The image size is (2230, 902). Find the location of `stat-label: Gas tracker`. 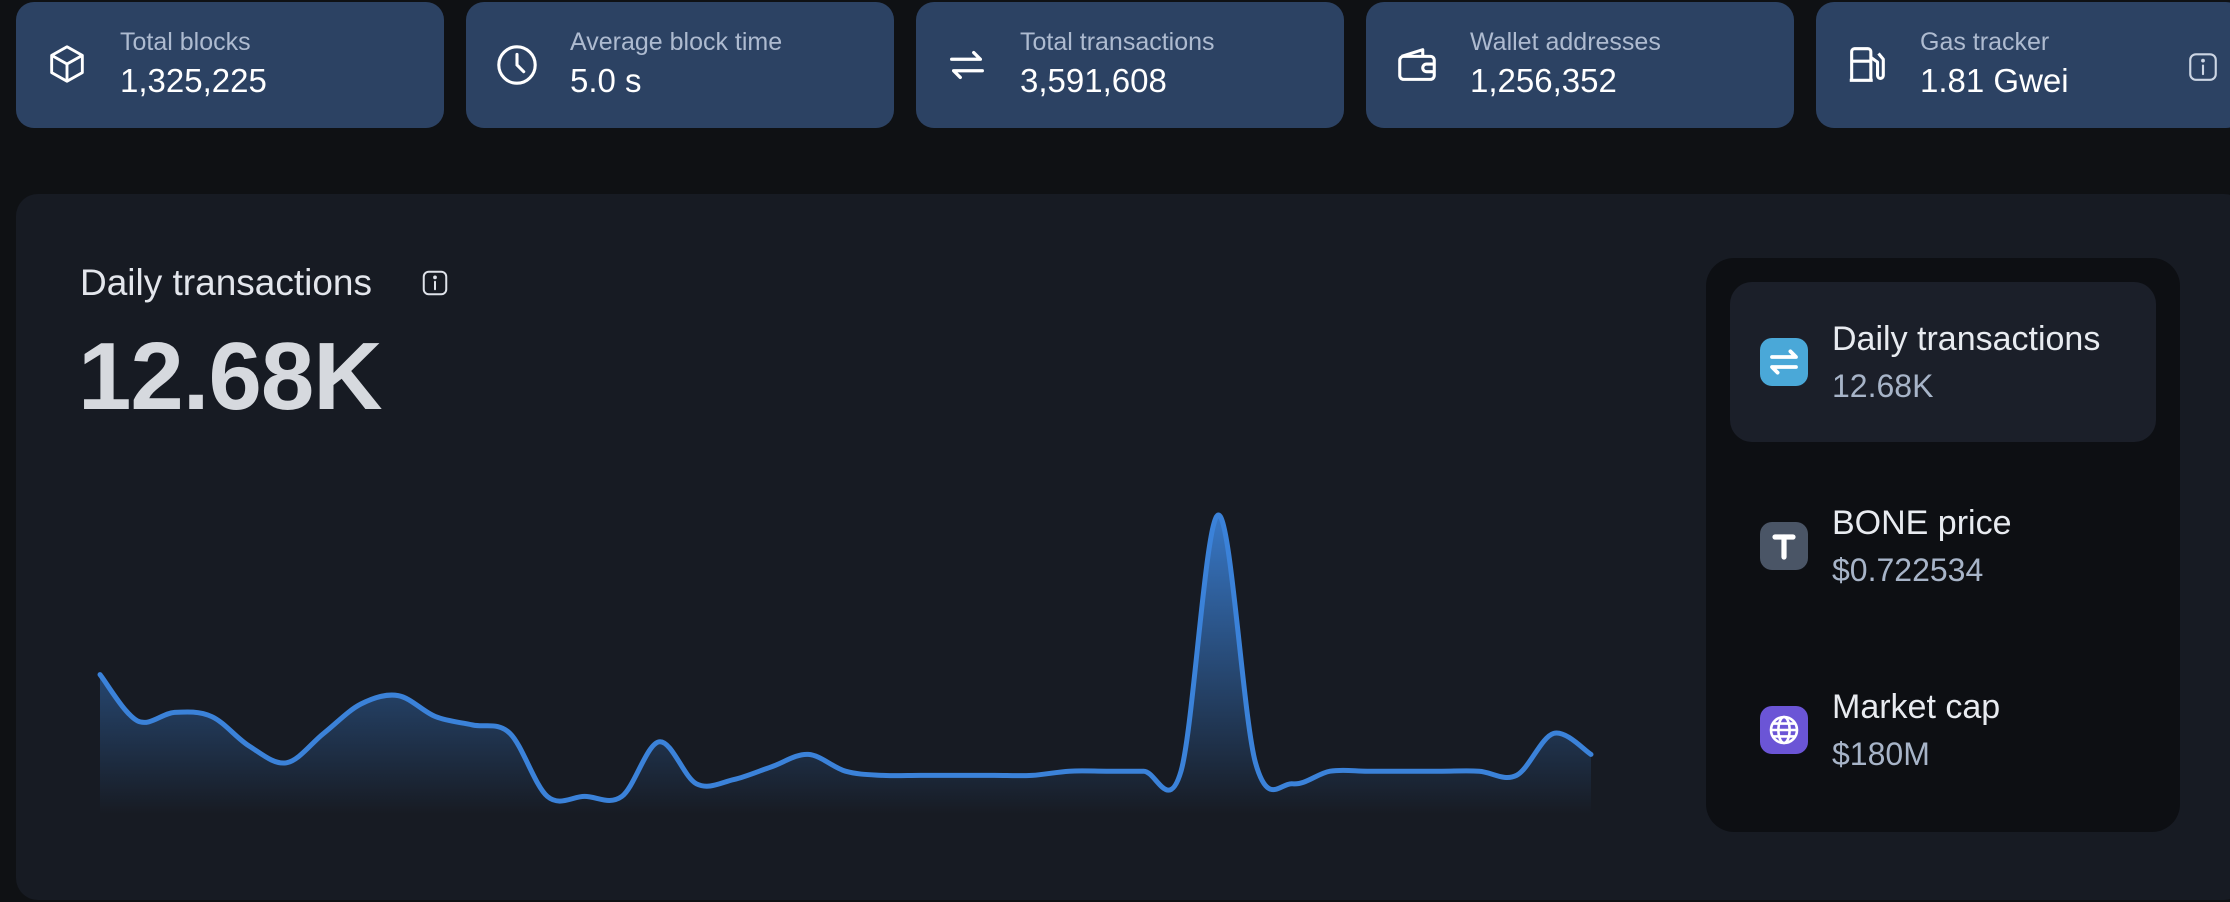

stat-label: Gas tracker is located at coordinates (1985, 42).